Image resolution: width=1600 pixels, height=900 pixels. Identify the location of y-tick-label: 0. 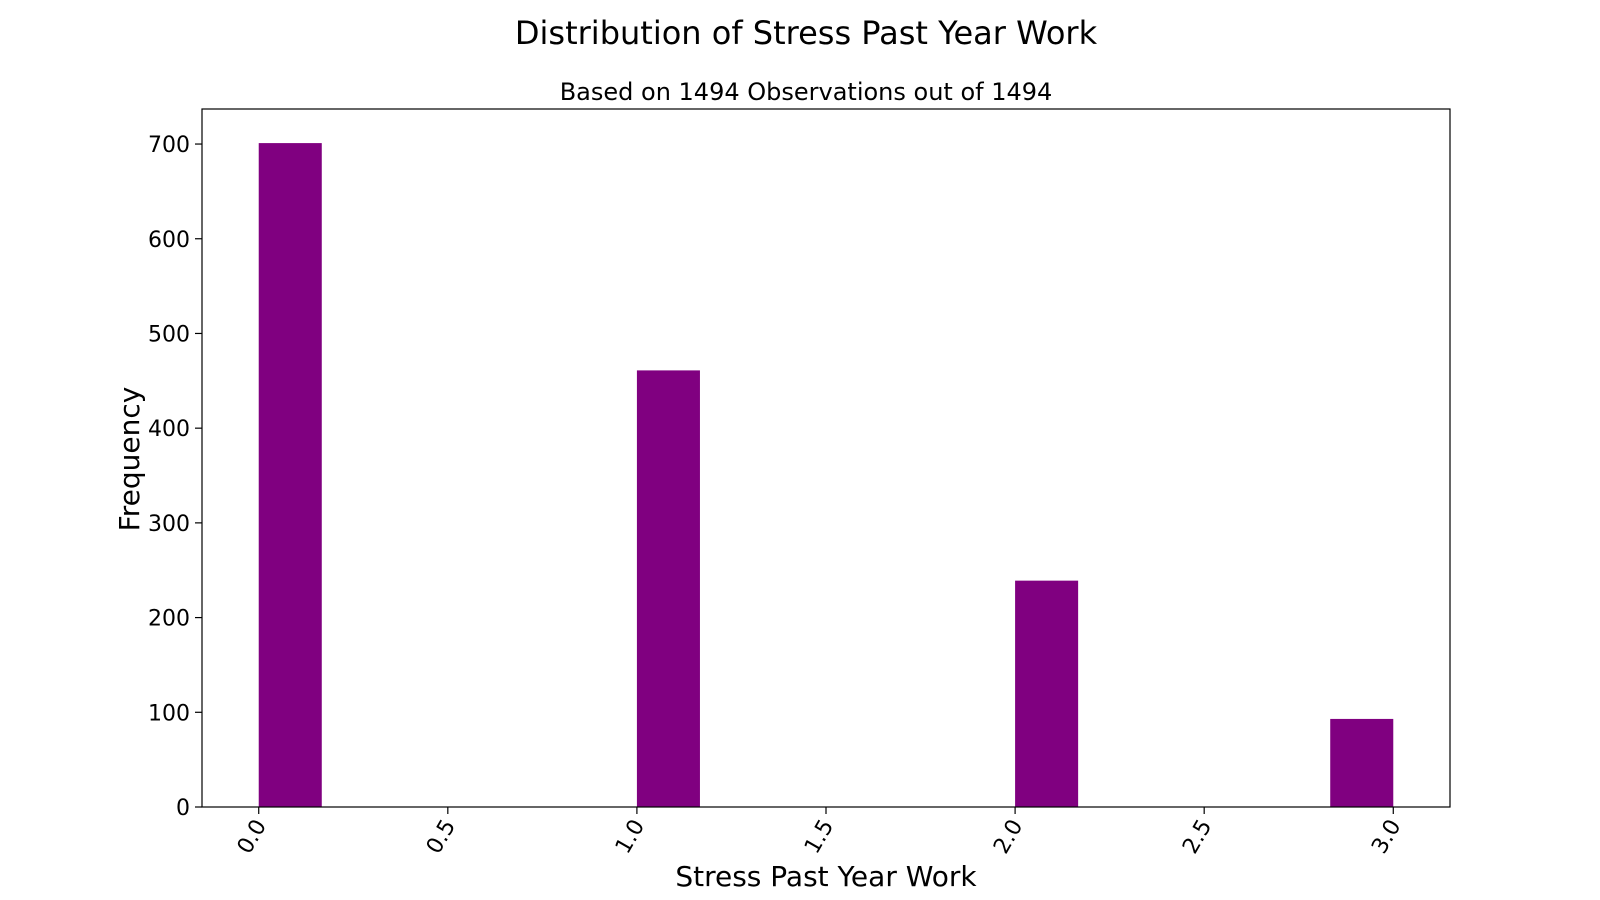
(183, 808).